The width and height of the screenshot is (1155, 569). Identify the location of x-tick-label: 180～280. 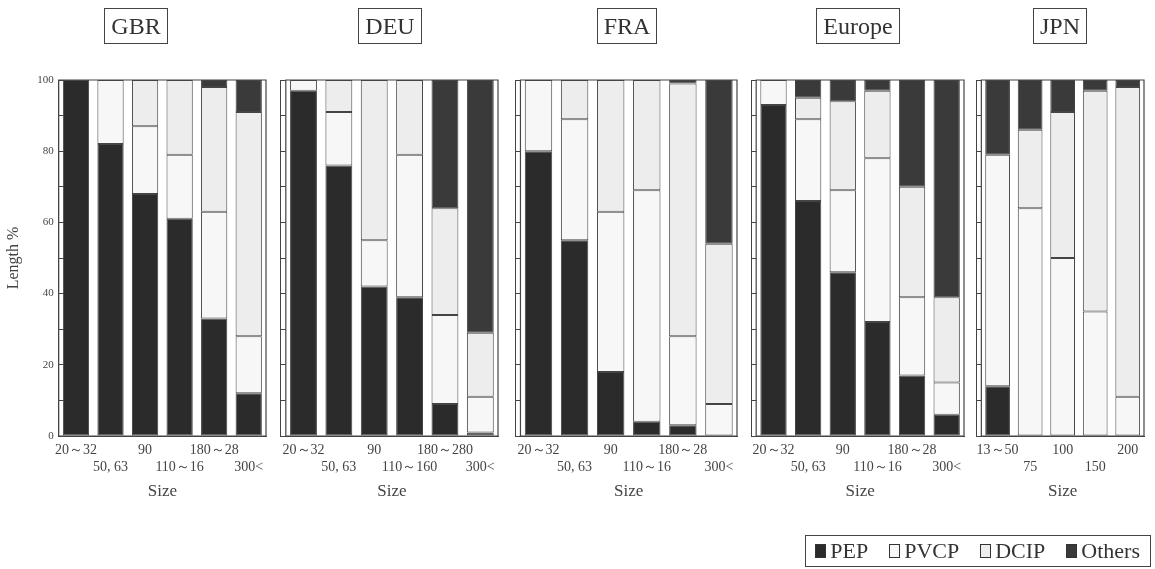
(444, 450).